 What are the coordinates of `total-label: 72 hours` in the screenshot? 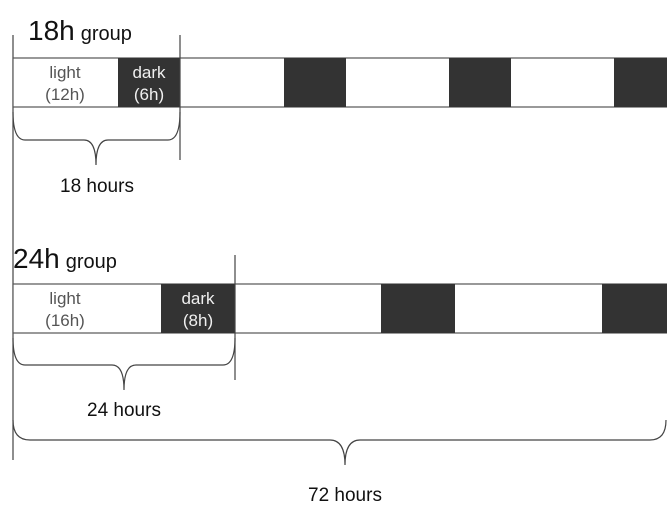 It's located at (345, 495).